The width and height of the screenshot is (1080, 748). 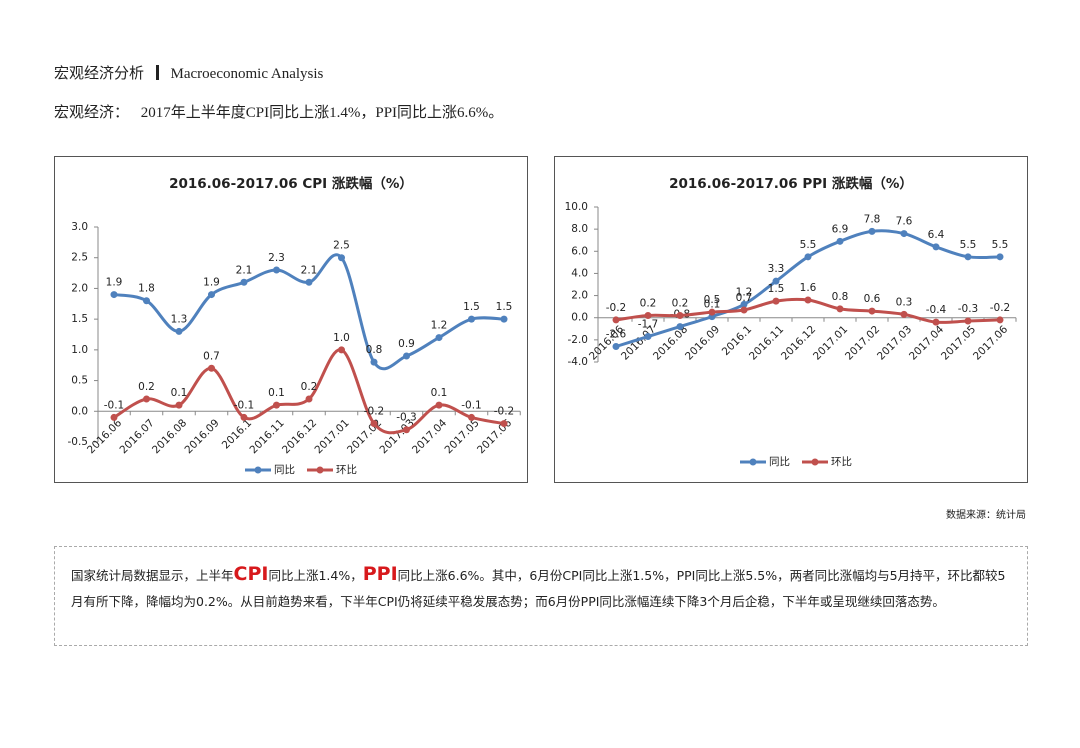 What do you see at coordinates (179, 319) in the screenshot?
I see `data-label: 1.3` at bounding box center [179, 319].